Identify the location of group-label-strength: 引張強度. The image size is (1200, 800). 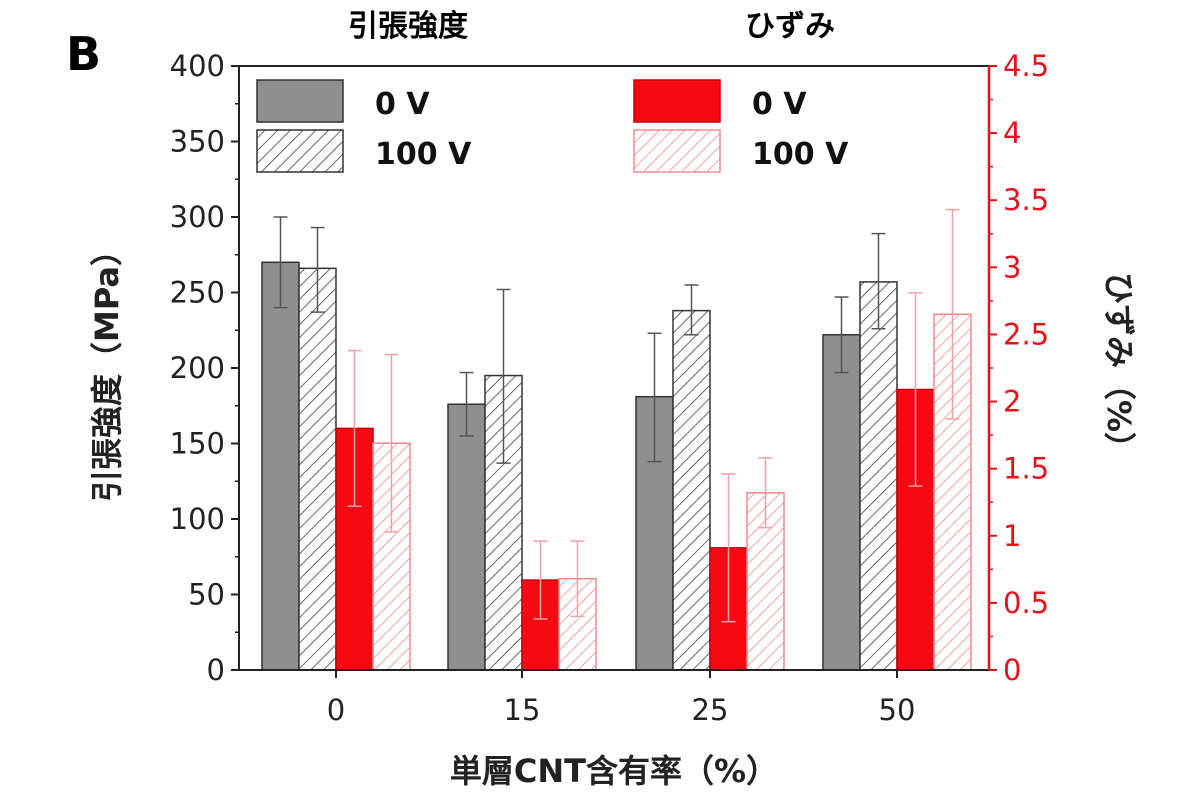
(408, 26).